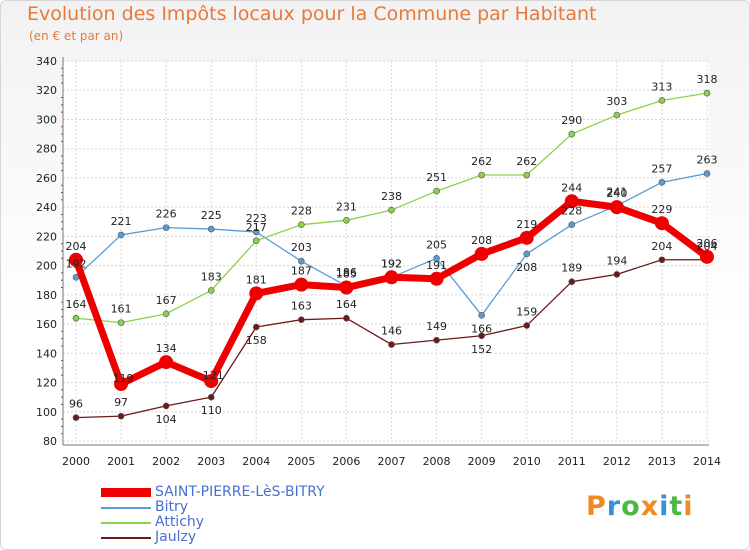  I want to click on y-tick-label: 300, so click(46, 119).